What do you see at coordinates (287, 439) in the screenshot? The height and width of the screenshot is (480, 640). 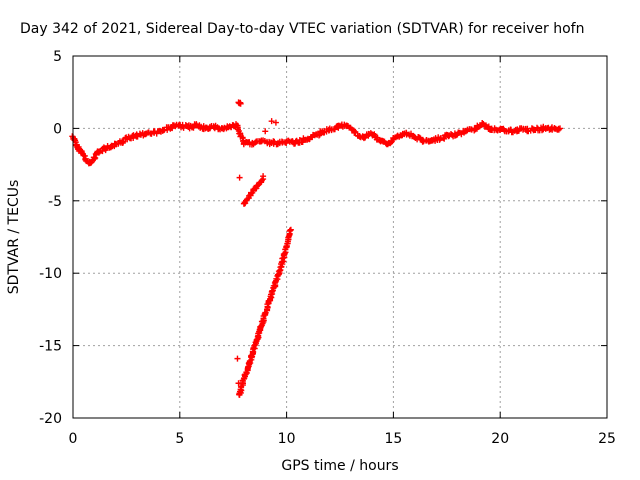 I see `x-tick-label: 10` at bounding box center [287, 439].